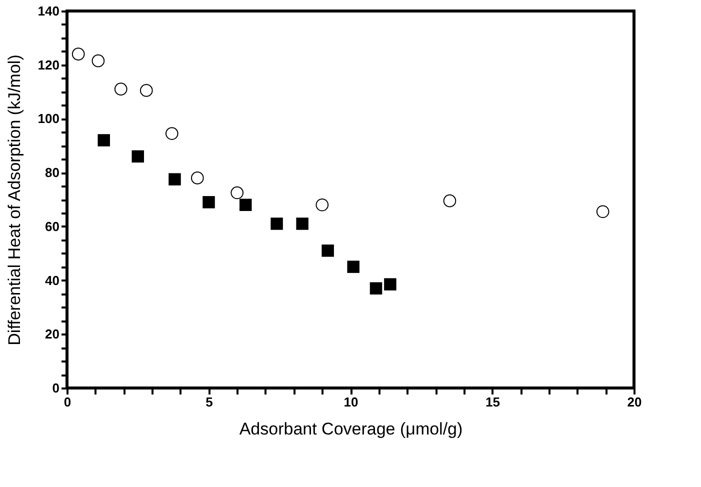  What do you see at coordinates (351, 402) in the screenshot?
I see `x-tick-label: 10` at bounding box center [351, 402].